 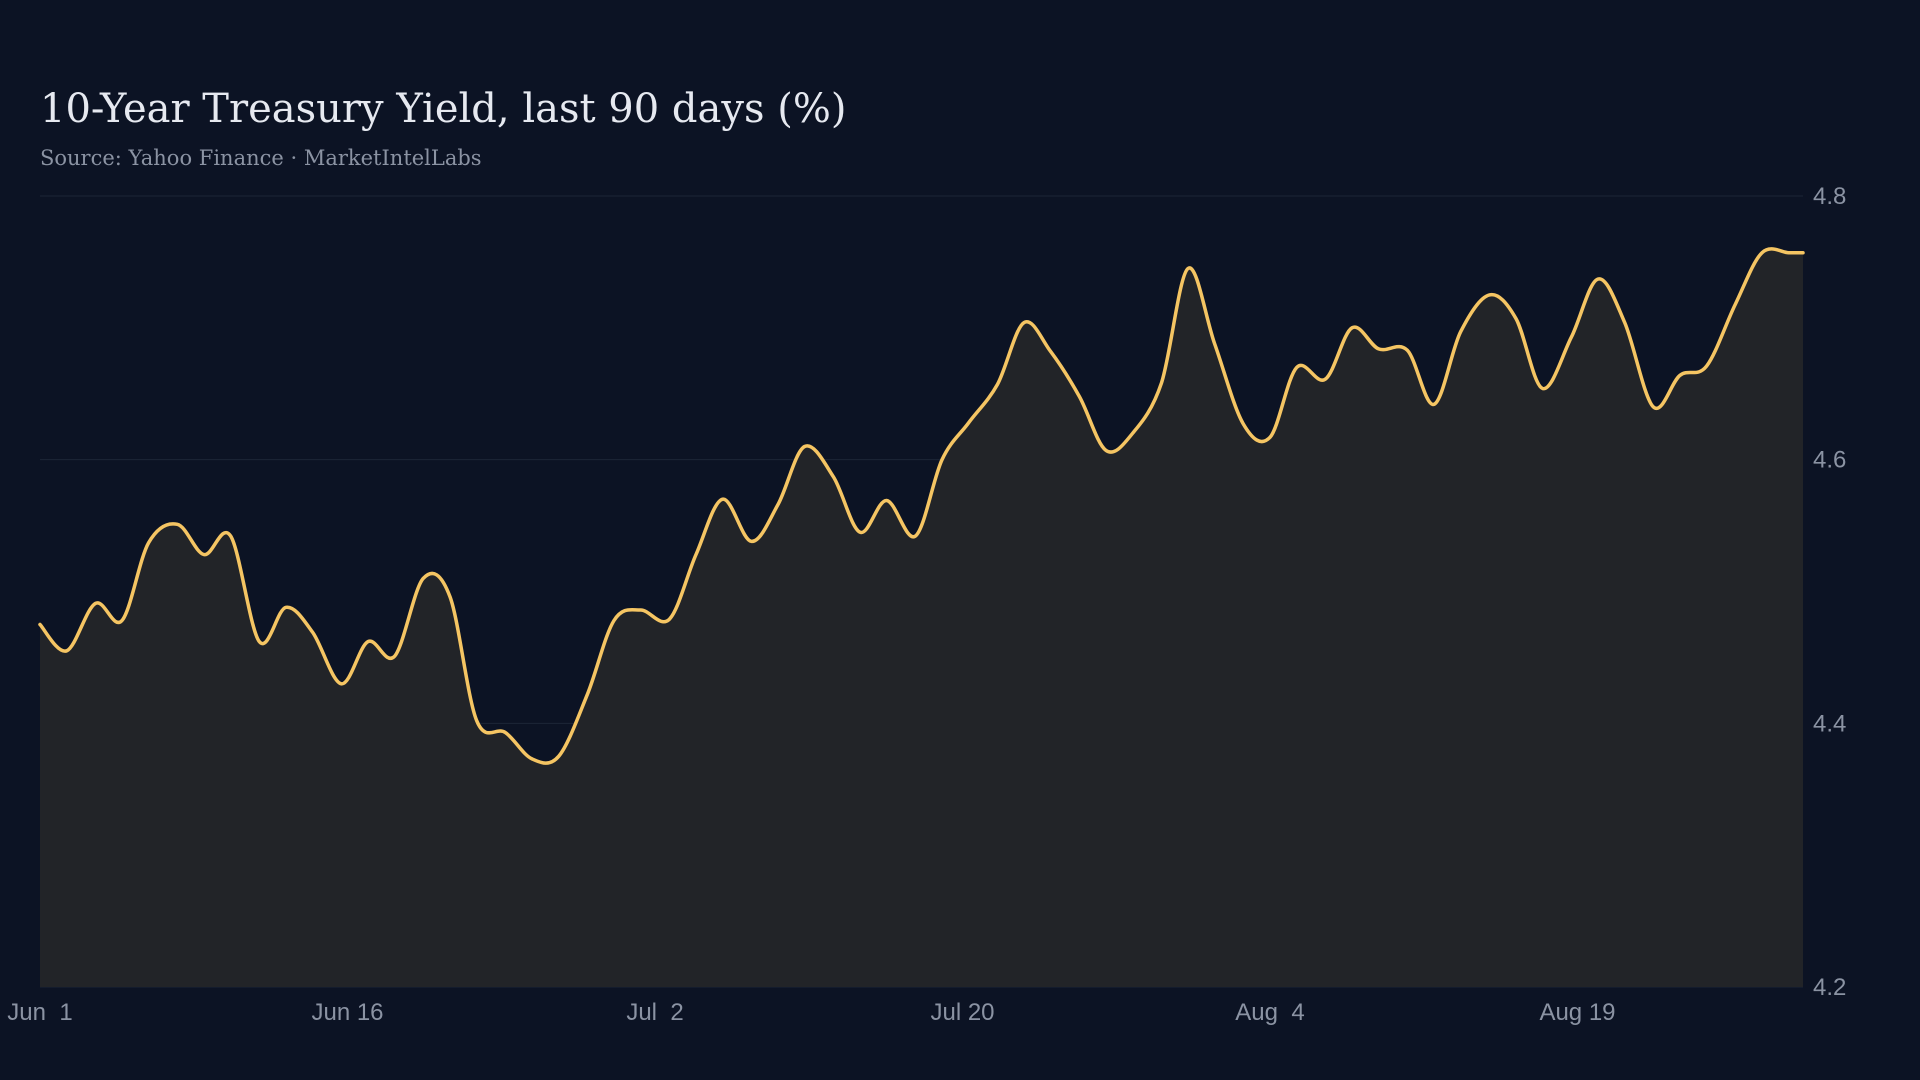 I want to click on x-axis: Jun 1 Jun 16 Jul 2 Jul 20 Aug 4 Aug 19, so click(x=811, y=1012).